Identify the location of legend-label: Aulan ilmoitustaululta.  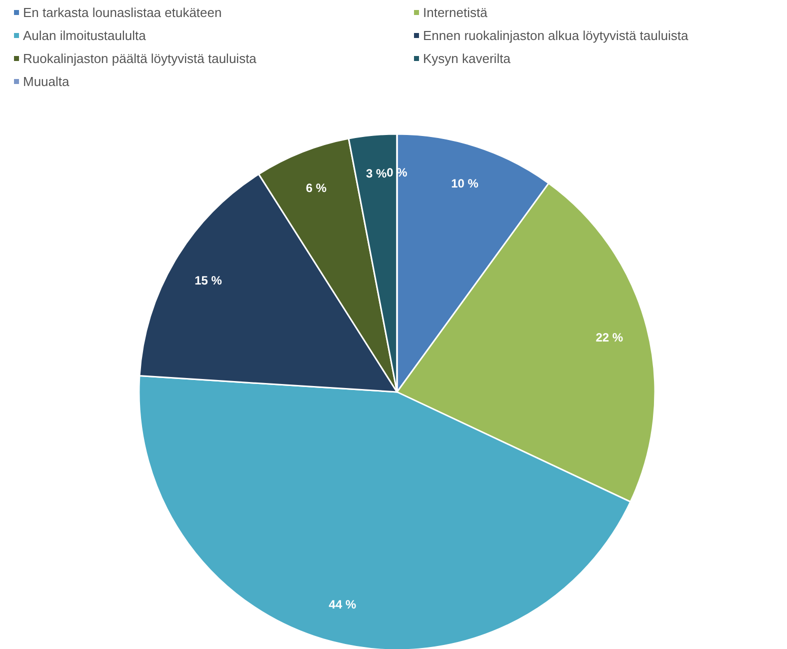
(85, 35).